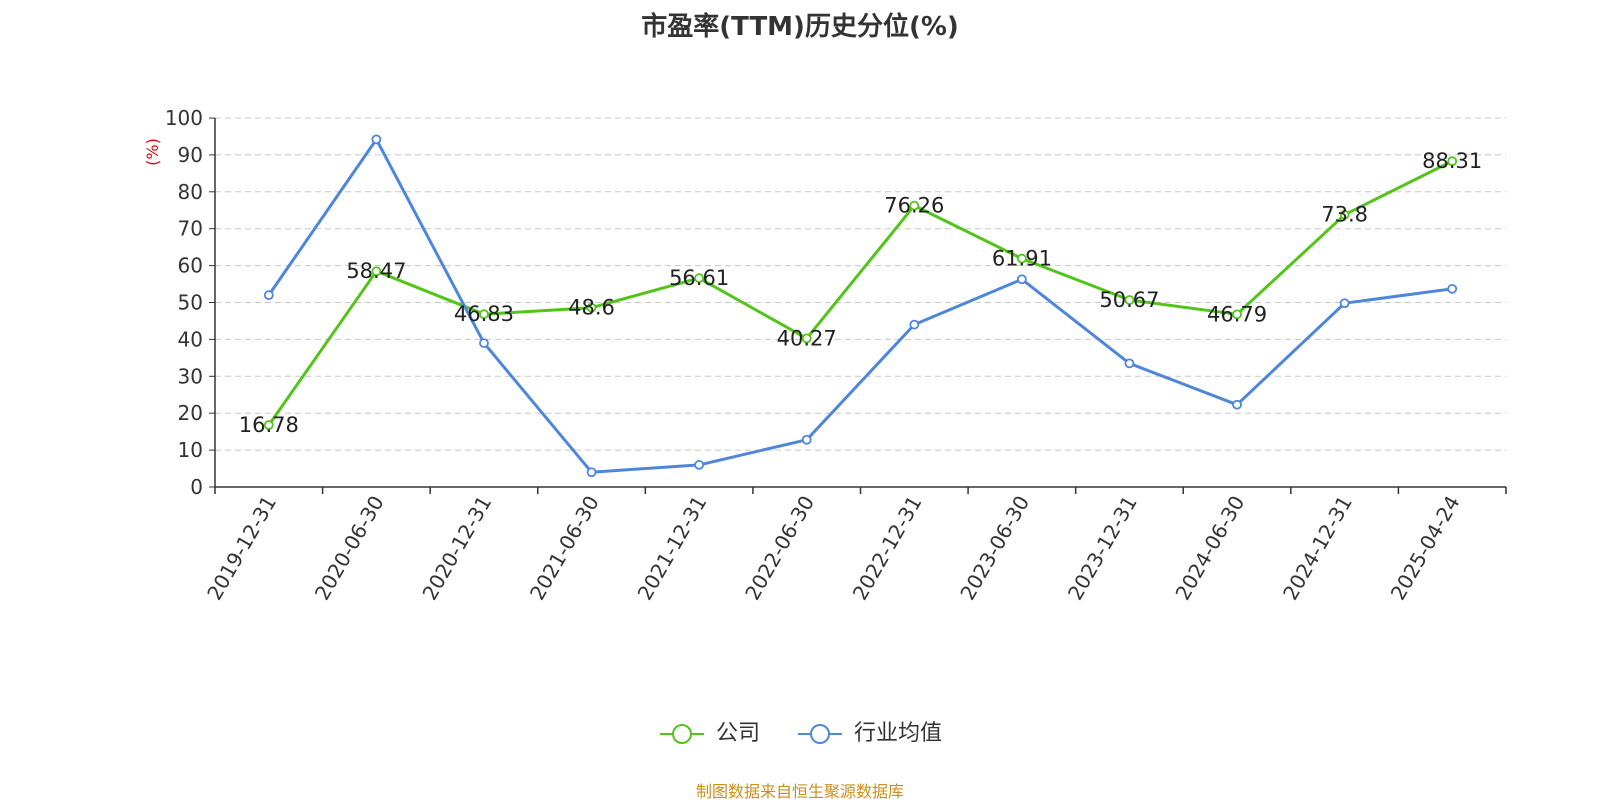 This screenshot has height=802, width=1600. Describe the element at coordinates (241, 548) in the screenshot. I see `x-tick-label: 2019-12-31` at that location.